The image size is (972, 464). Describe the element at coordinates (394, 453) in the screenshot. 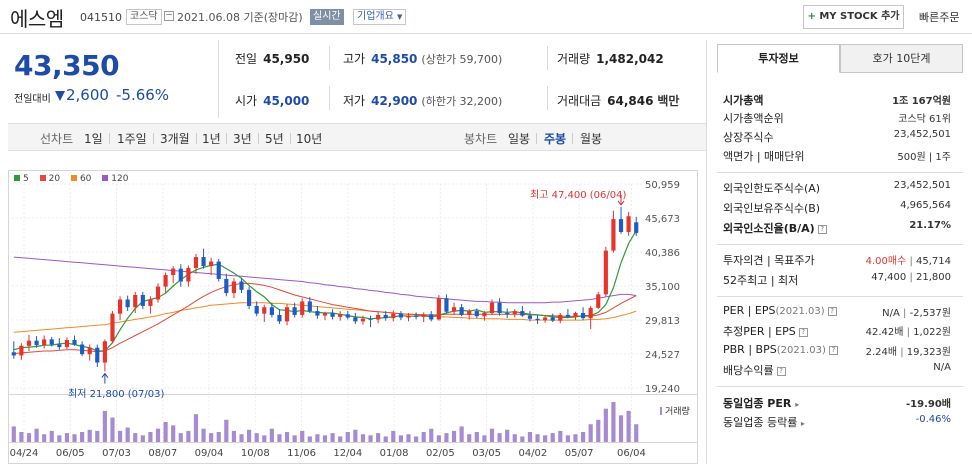

I see `x-tick-label: 01/08` at that location.